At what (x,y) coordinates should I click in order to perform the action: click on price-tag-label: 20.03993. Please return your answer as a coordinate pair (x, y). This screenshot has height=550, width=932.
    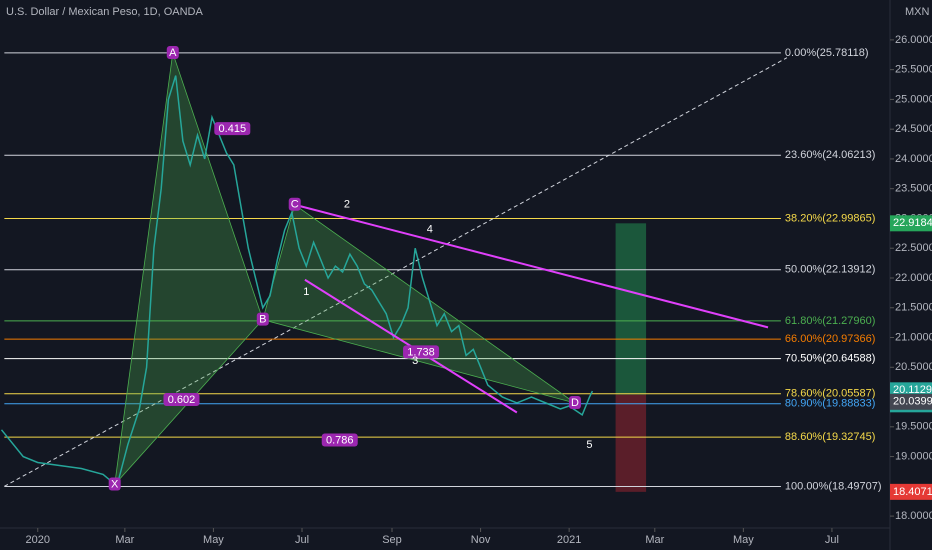
    Looking at the image, I should click on (912, 402).